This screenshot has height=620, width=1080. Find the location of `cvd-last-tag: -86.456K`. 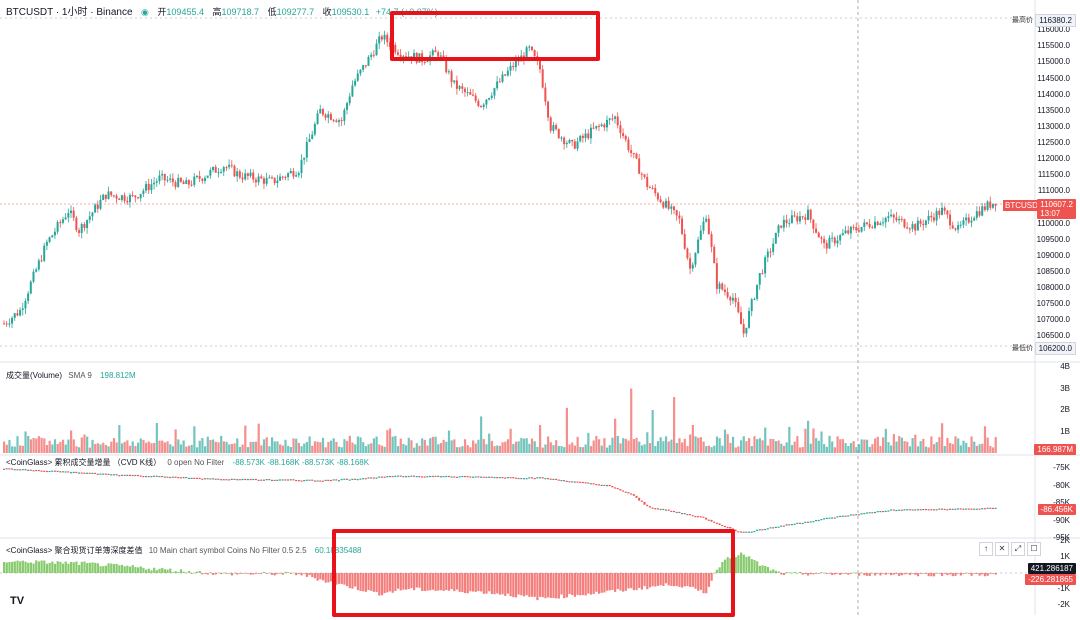

cvd-last-tag: -86.456K is located at coordinates (1056, 509).